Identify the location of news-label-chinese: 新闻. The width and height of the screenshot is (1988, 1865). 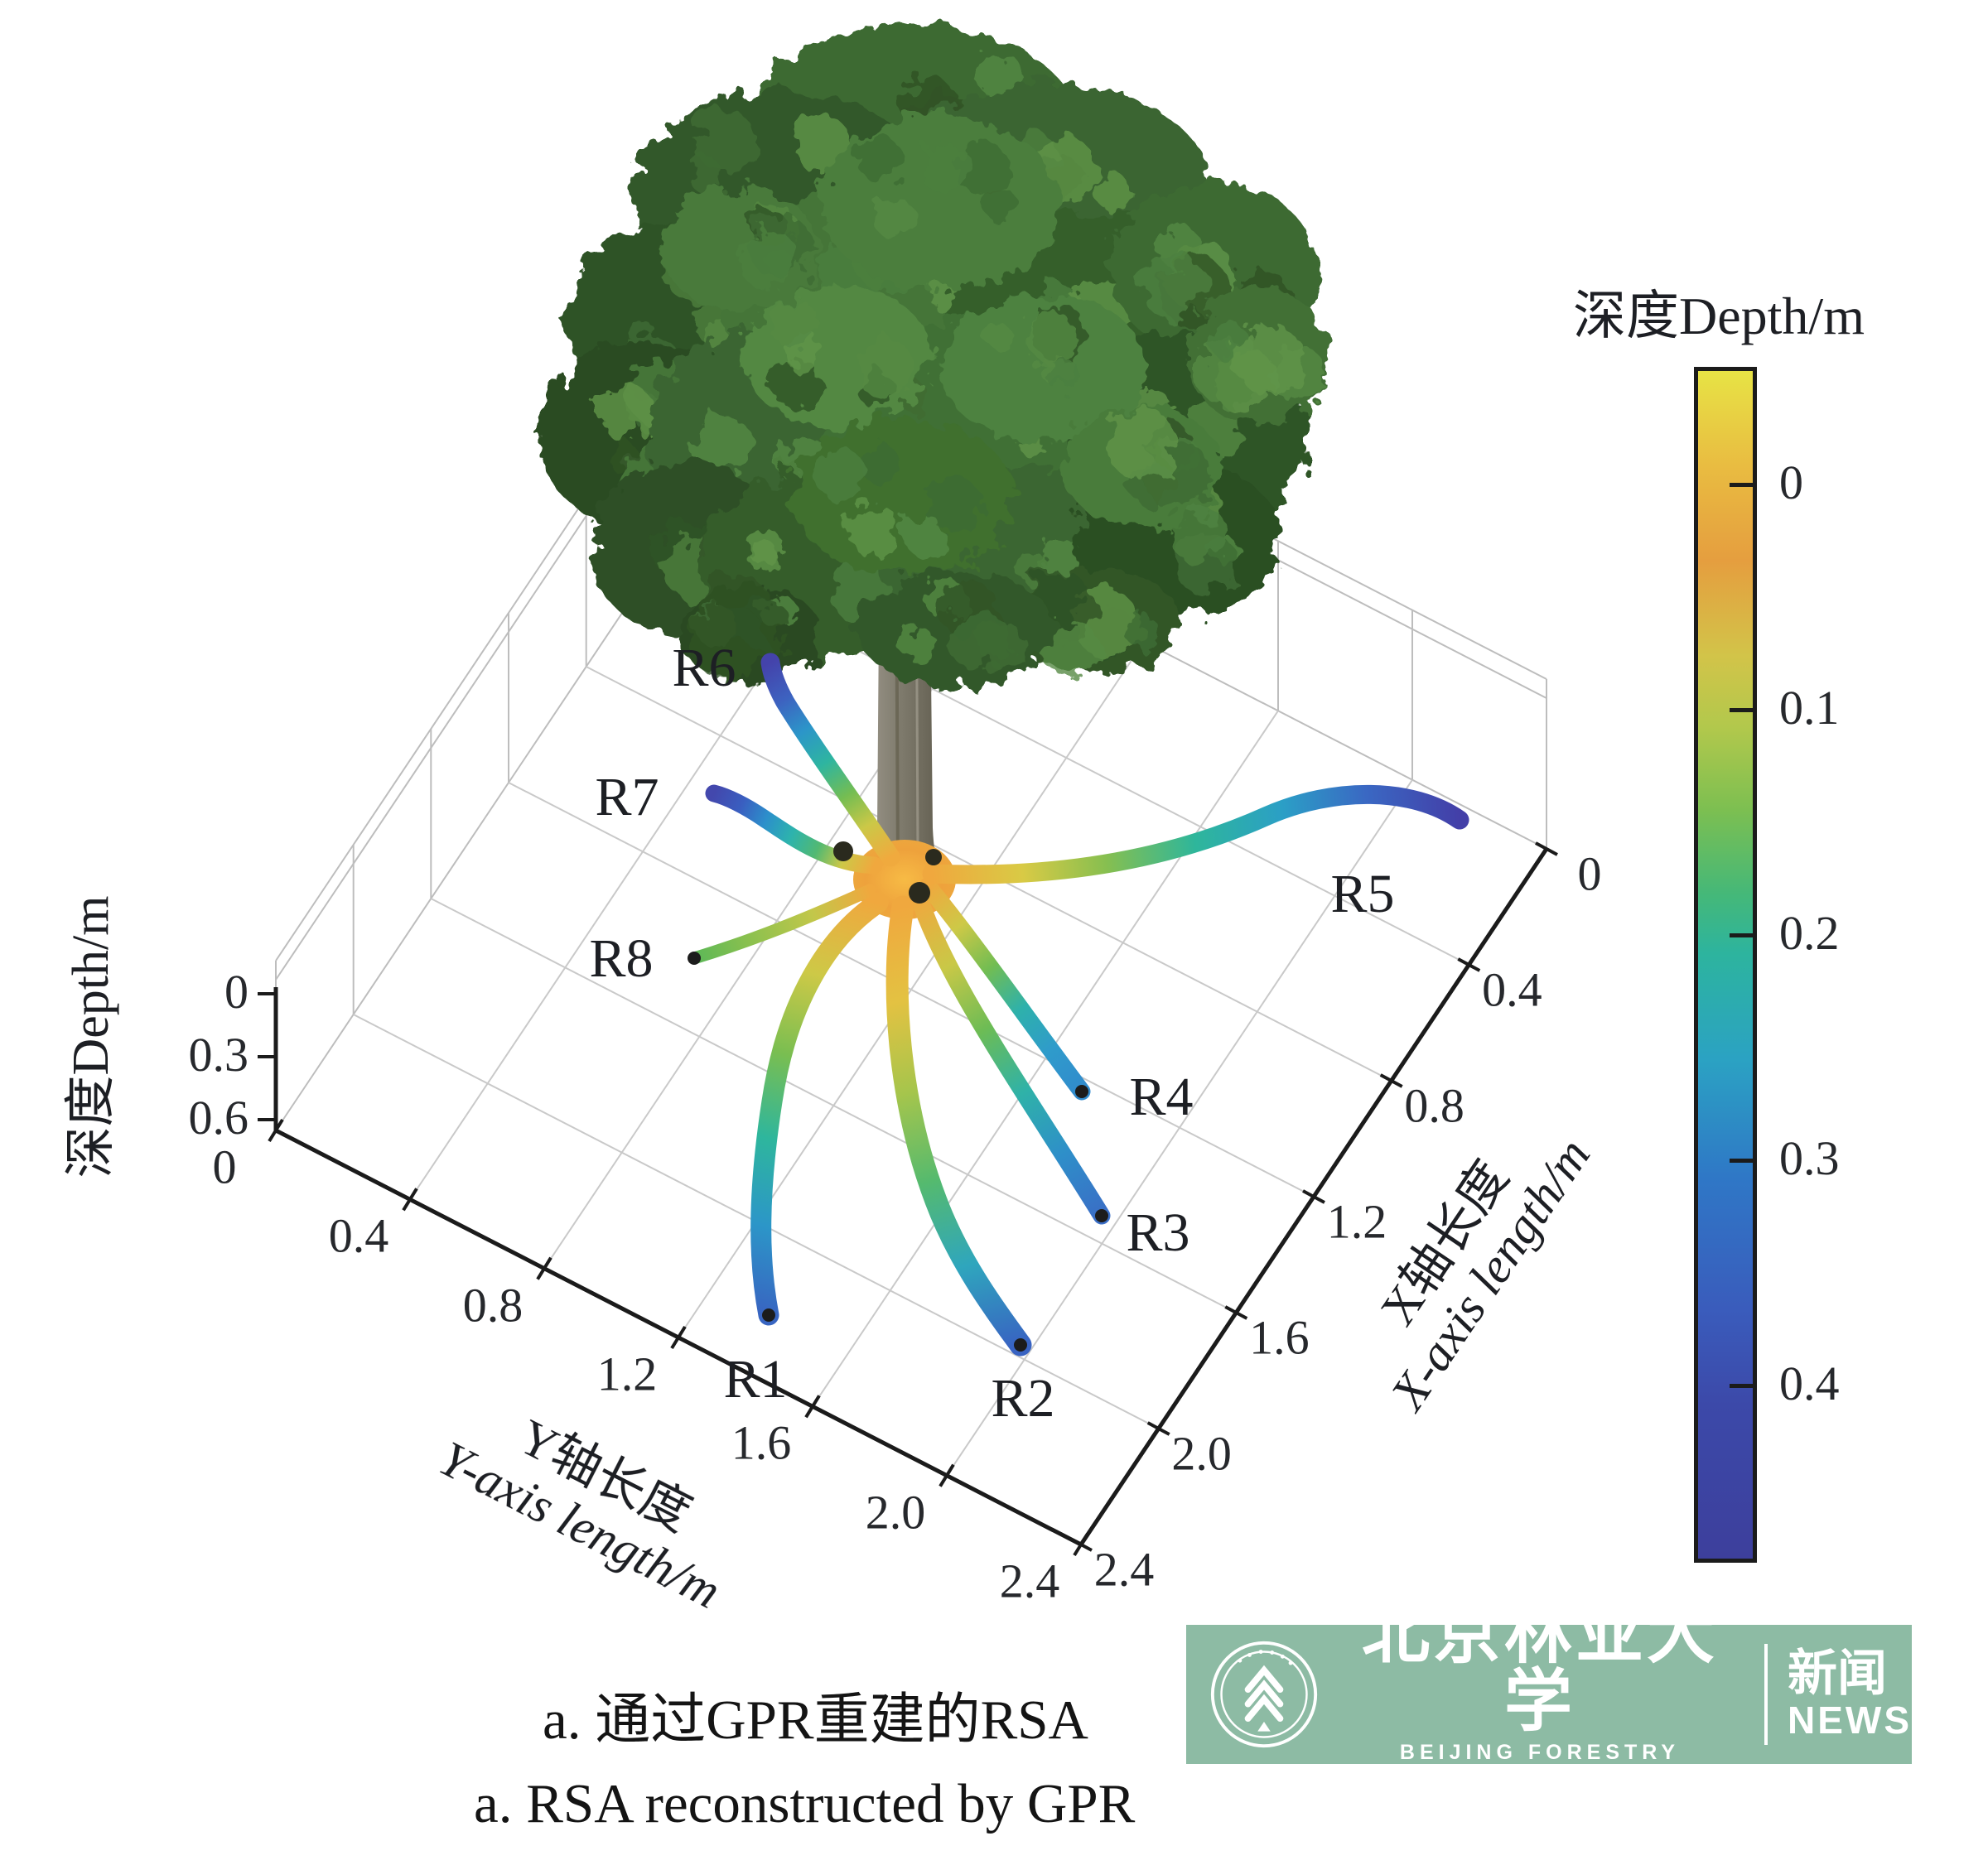
(1837, 1674).